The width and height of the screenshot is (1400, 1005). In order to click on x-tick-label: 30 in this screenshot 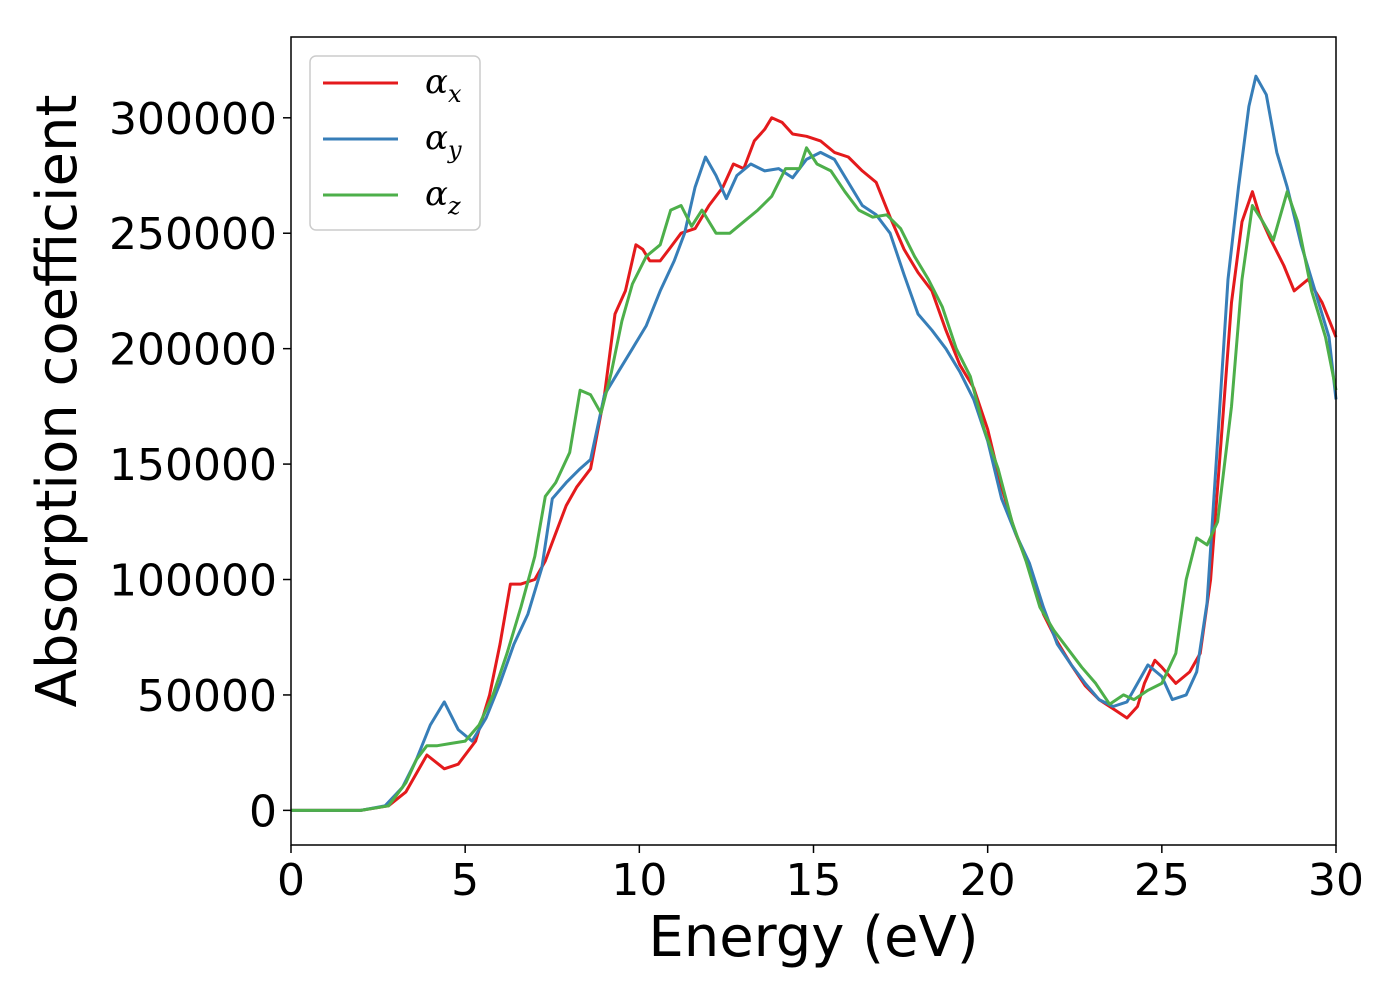, I will do `click(1336, 880)`.